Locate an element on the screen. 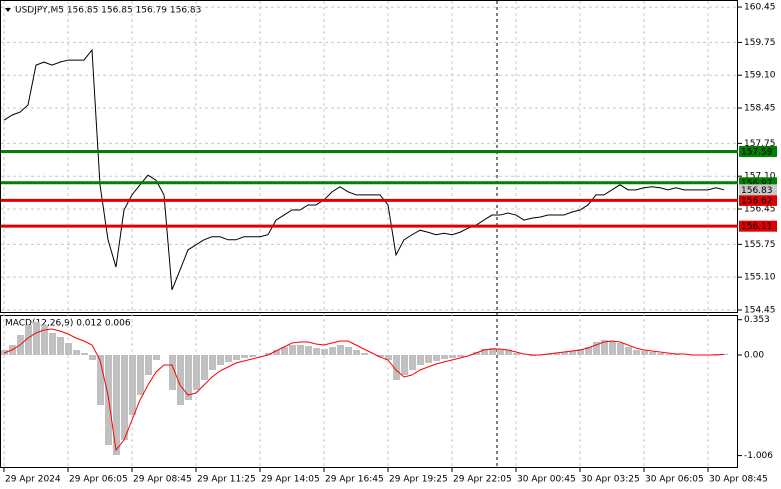 The width and height of the screenshot is (781, 489). x-tick-label: 29 Apr 14:05 is located at coordinates (290, 480).